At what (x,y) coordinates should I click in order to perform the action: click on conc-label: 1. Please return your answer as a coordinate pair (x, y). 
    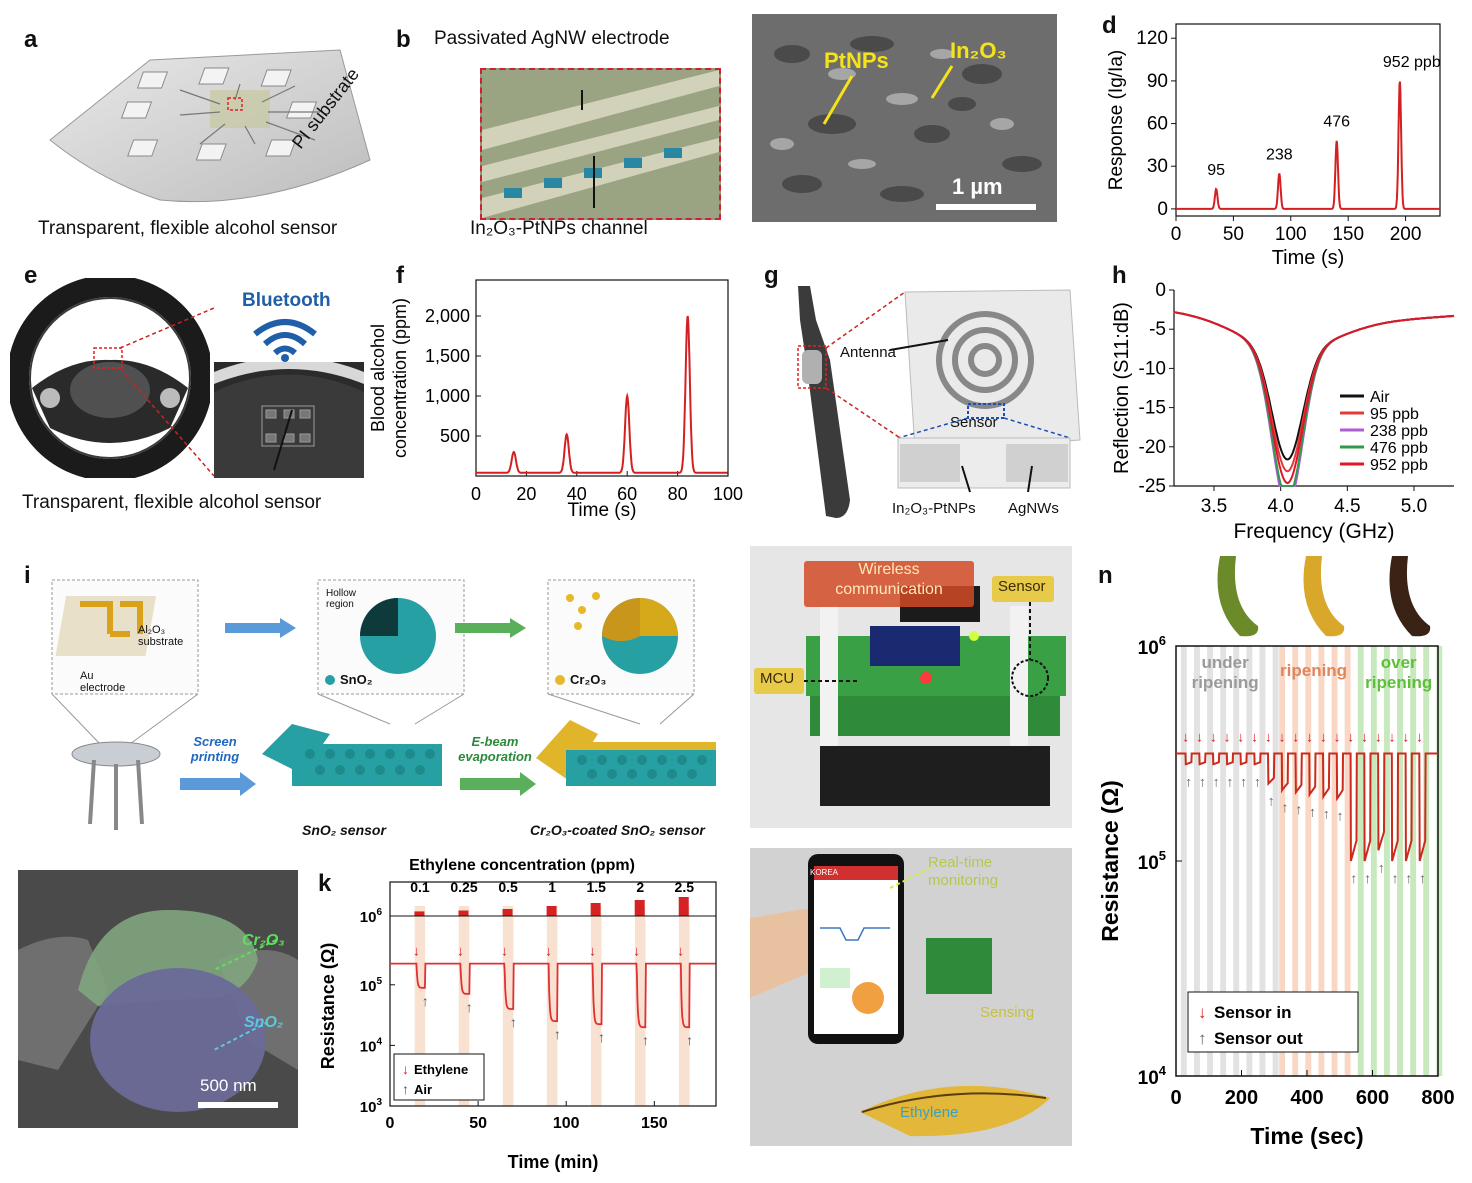
    Looking at the image, I should click on (552, 887).